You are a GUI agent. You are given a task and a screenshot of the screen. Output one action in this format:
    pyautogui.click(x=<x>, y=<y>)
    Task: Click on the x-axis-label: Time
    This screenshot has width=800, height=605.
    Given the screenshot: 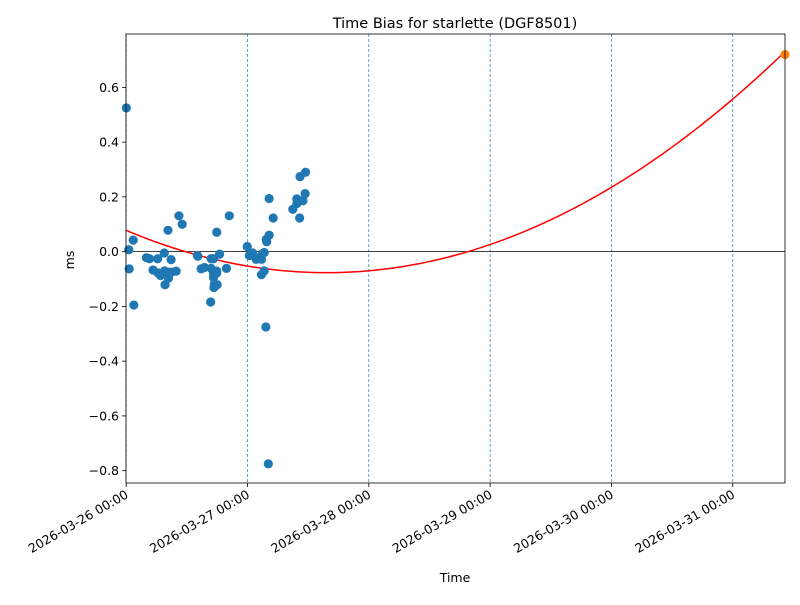 What is the action you would take?
    pyautogui.click(x=455, y=577)
    